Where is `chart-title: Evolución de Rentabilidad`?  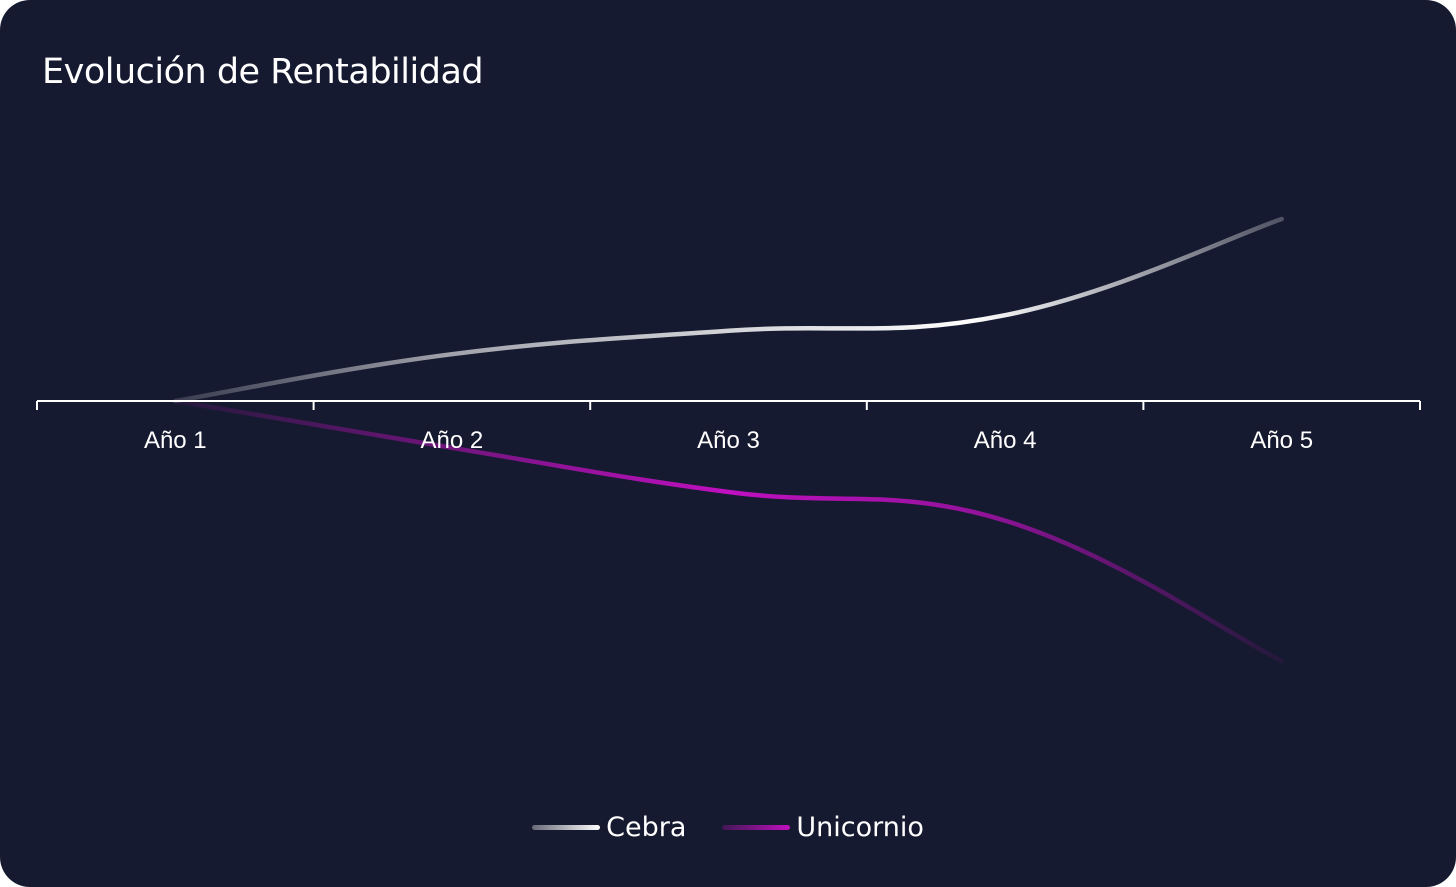 chart-title: Evolución de Rentabilidad is located at coordinates (263, 72).